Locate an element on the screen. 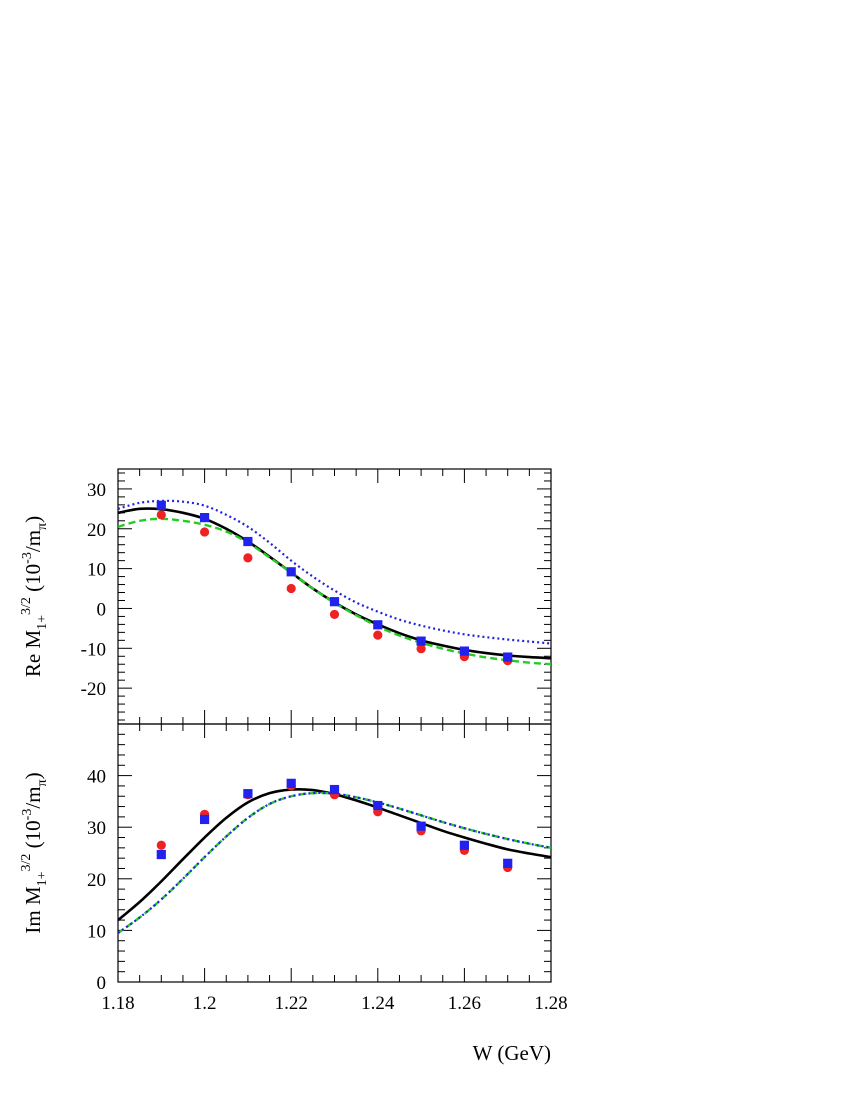  im-data-point-circle is located at coordinates (161, 845).